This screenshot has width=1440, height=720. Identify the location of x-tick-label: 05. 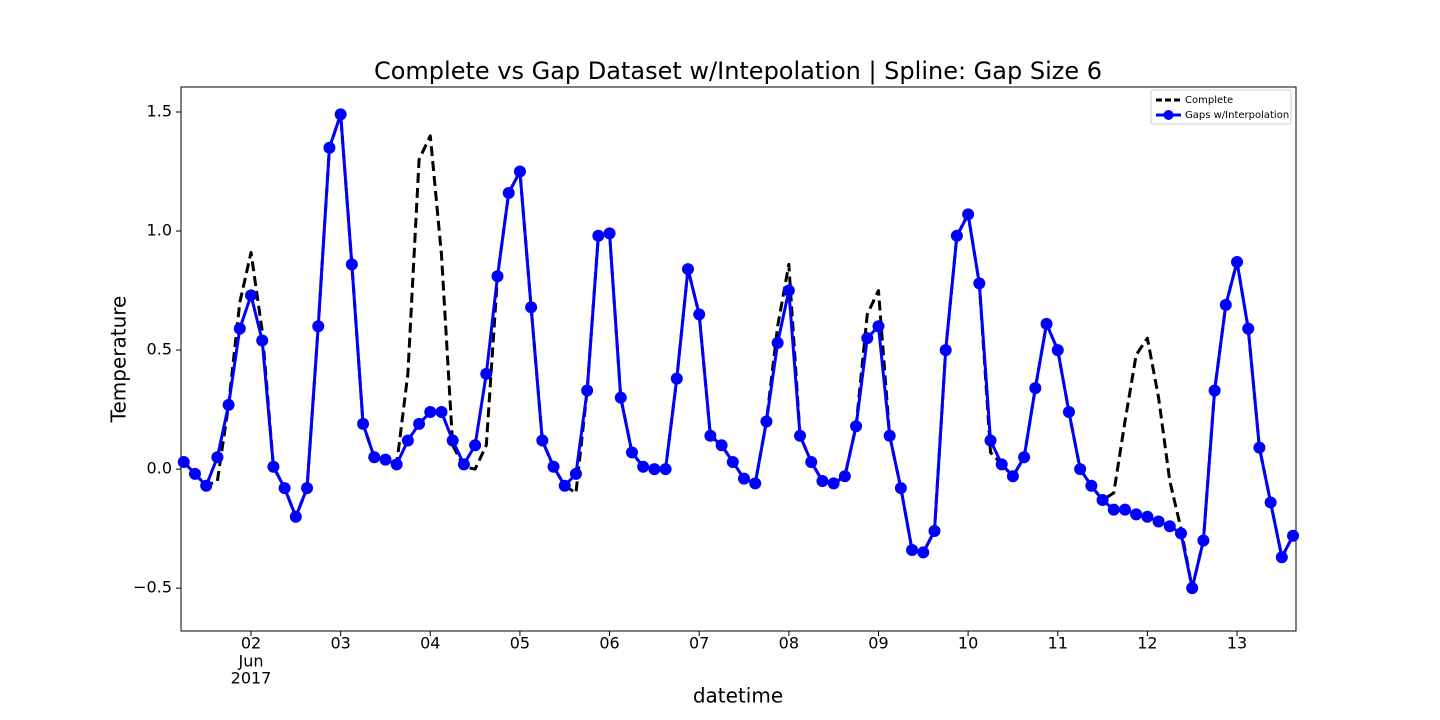
(520, 643).